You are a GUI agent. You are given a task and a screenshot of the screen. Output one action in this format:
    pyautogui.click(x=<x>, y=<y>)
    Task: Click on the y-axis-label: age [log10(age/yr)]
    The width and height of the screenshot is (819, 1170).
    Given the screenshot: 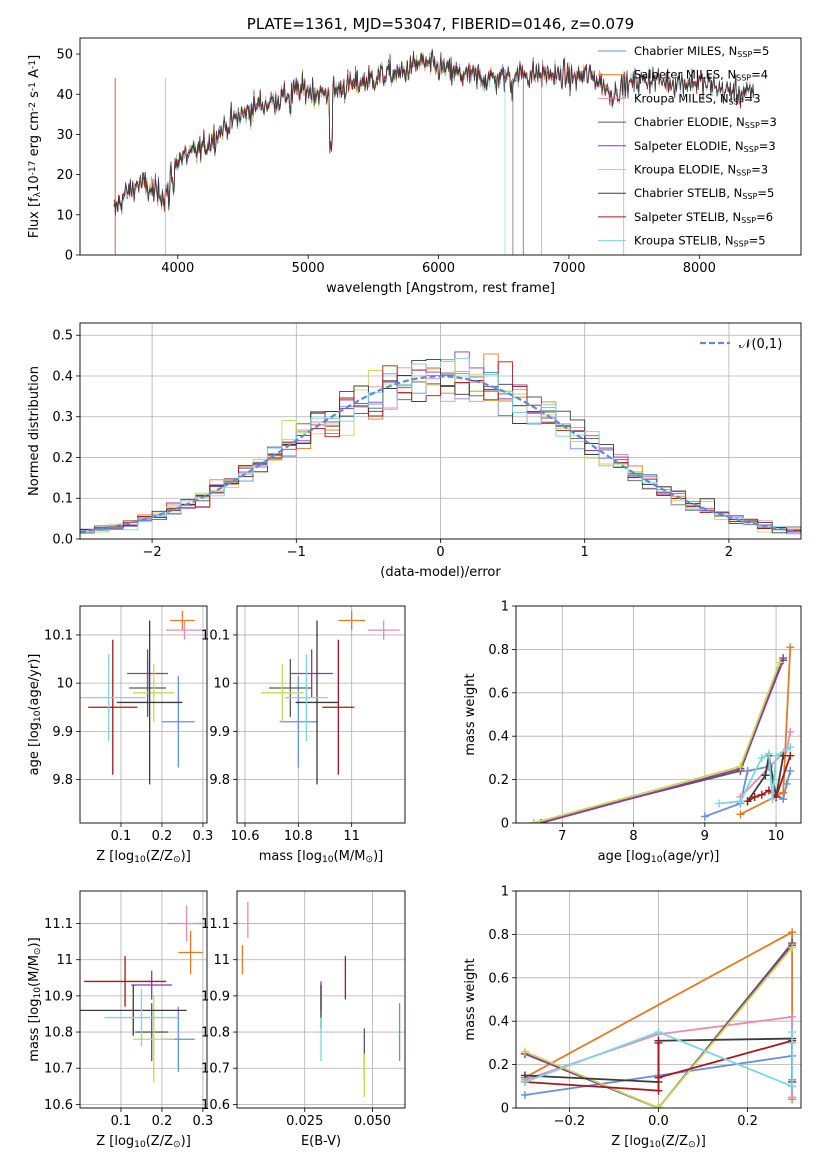 What is the action you would take?
    pyautogui.click(x=35, y=715)
    